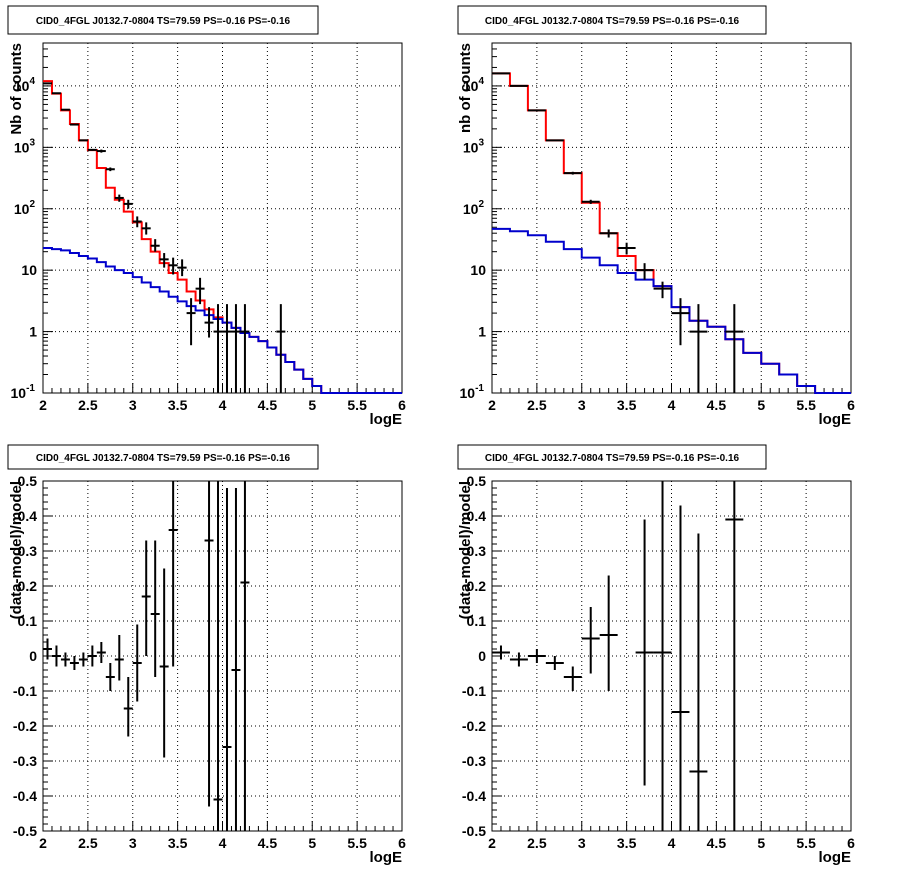  I want to click on y-tick-label: 10, so click(478, 270).